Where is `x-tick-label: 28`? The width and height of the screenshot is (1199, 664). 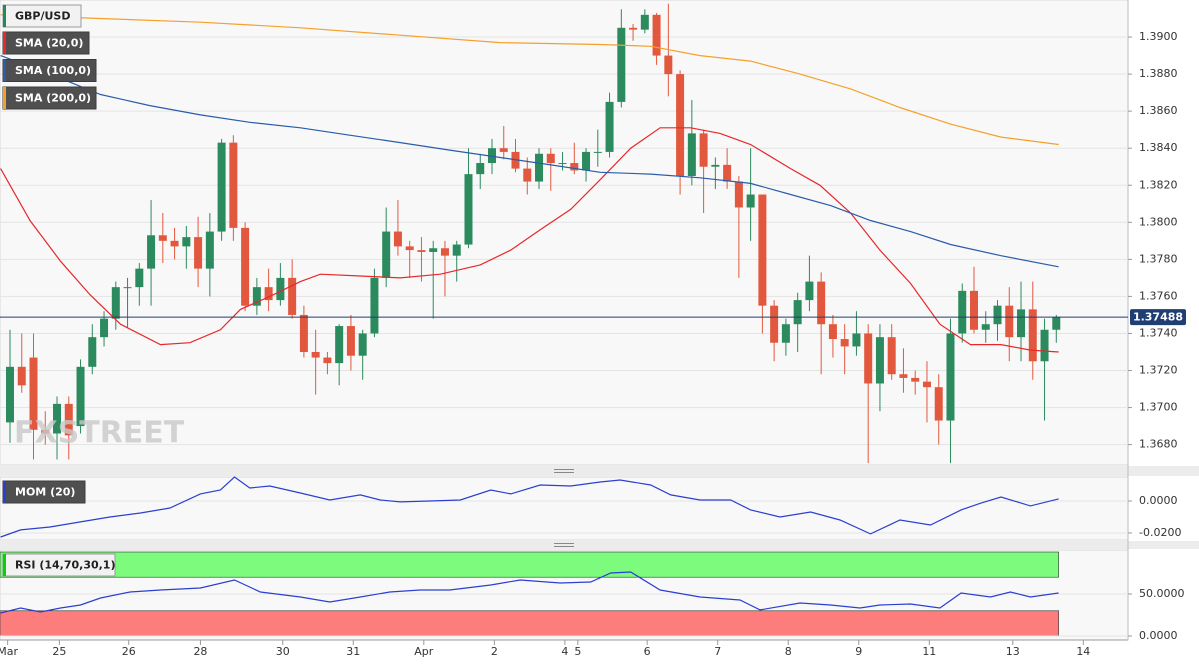 x-tick-label: 28 is located at coordinates (200, 651).